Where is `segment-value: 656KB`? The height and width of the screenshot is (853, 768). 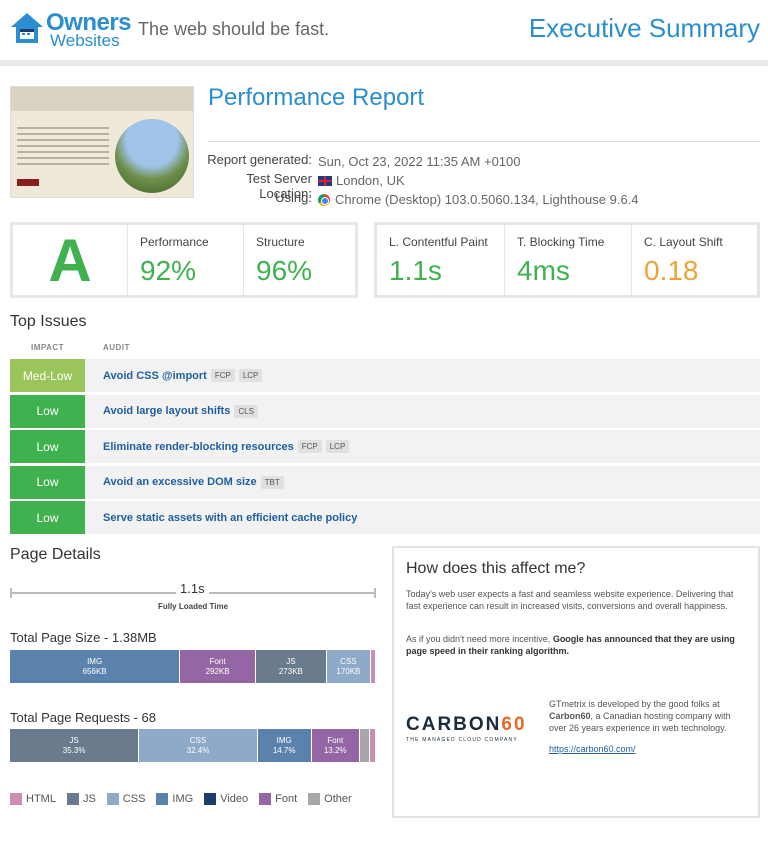
segment-value: 656KB is located at coordinates (94, 671).